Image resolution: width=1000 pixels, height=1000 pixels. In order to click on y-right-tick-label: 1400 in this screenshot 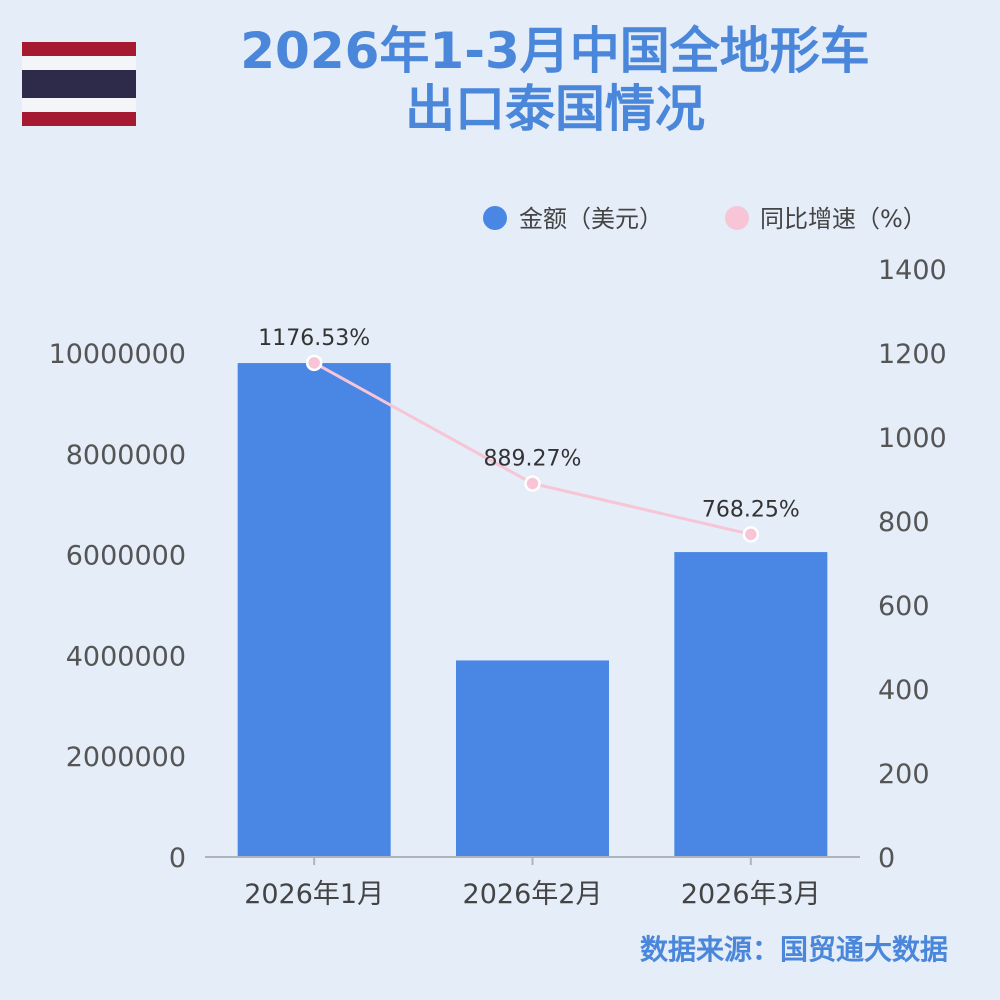, I will do `click(912, 270)`.